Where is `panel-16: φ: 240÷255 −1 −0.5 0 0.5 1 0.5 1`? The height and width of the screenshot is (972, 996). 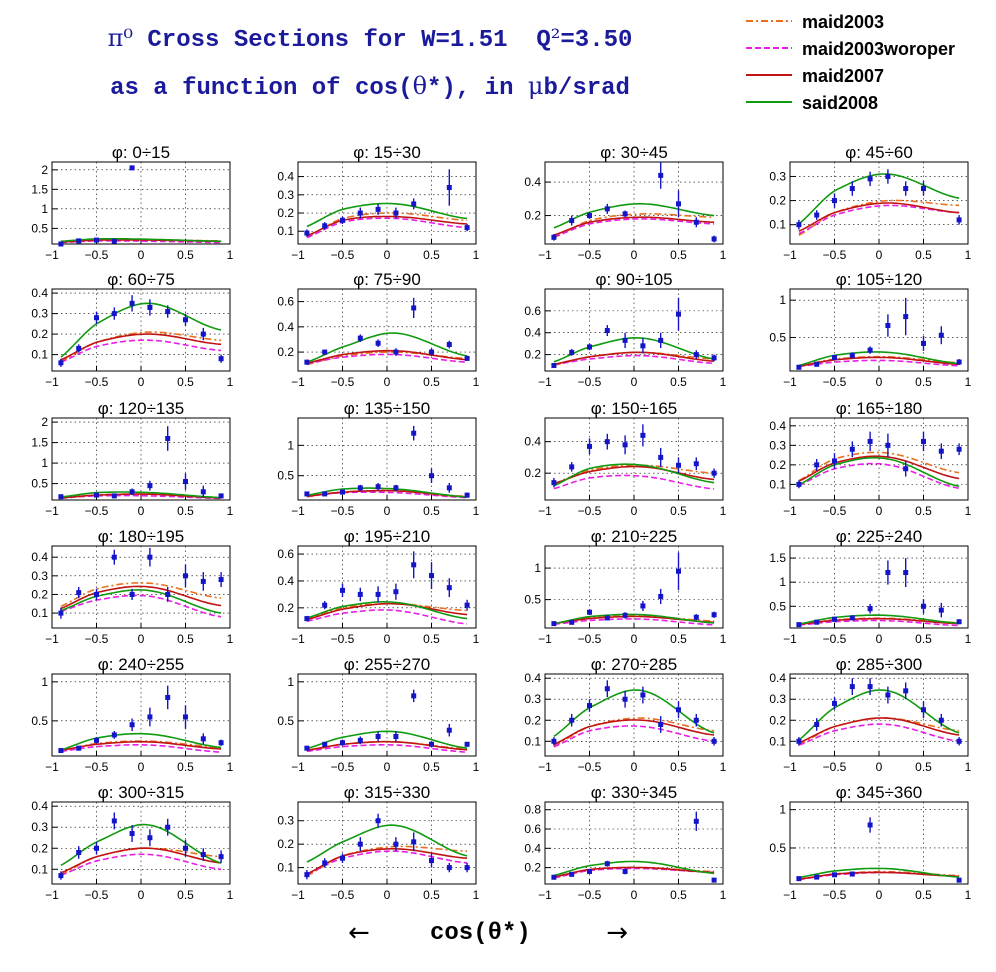
panel-16: φ: 240÷255 −1 −0.5 0 0.5 1 0.5 1 is located at coordinates (132, 714).